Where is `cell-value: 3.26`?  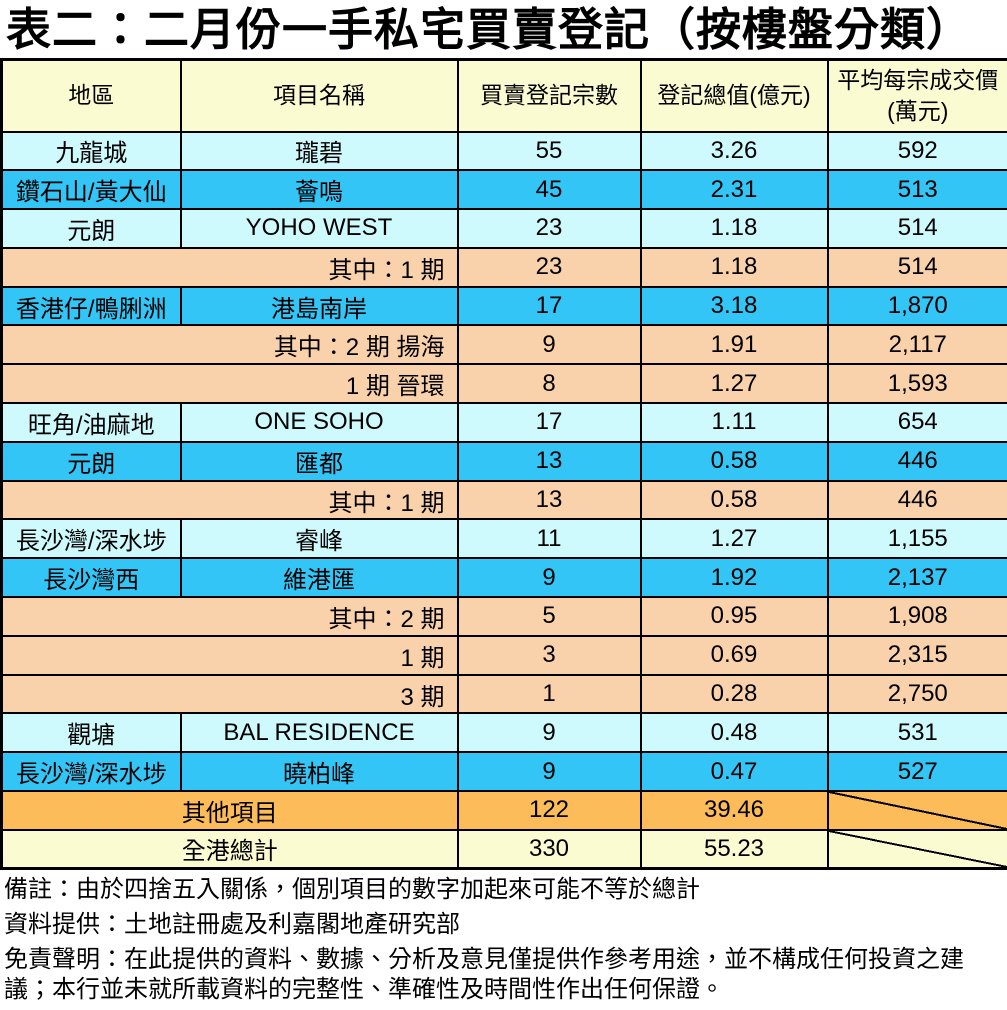 cell-value: 3.26 is located at coordinates (734, 151).